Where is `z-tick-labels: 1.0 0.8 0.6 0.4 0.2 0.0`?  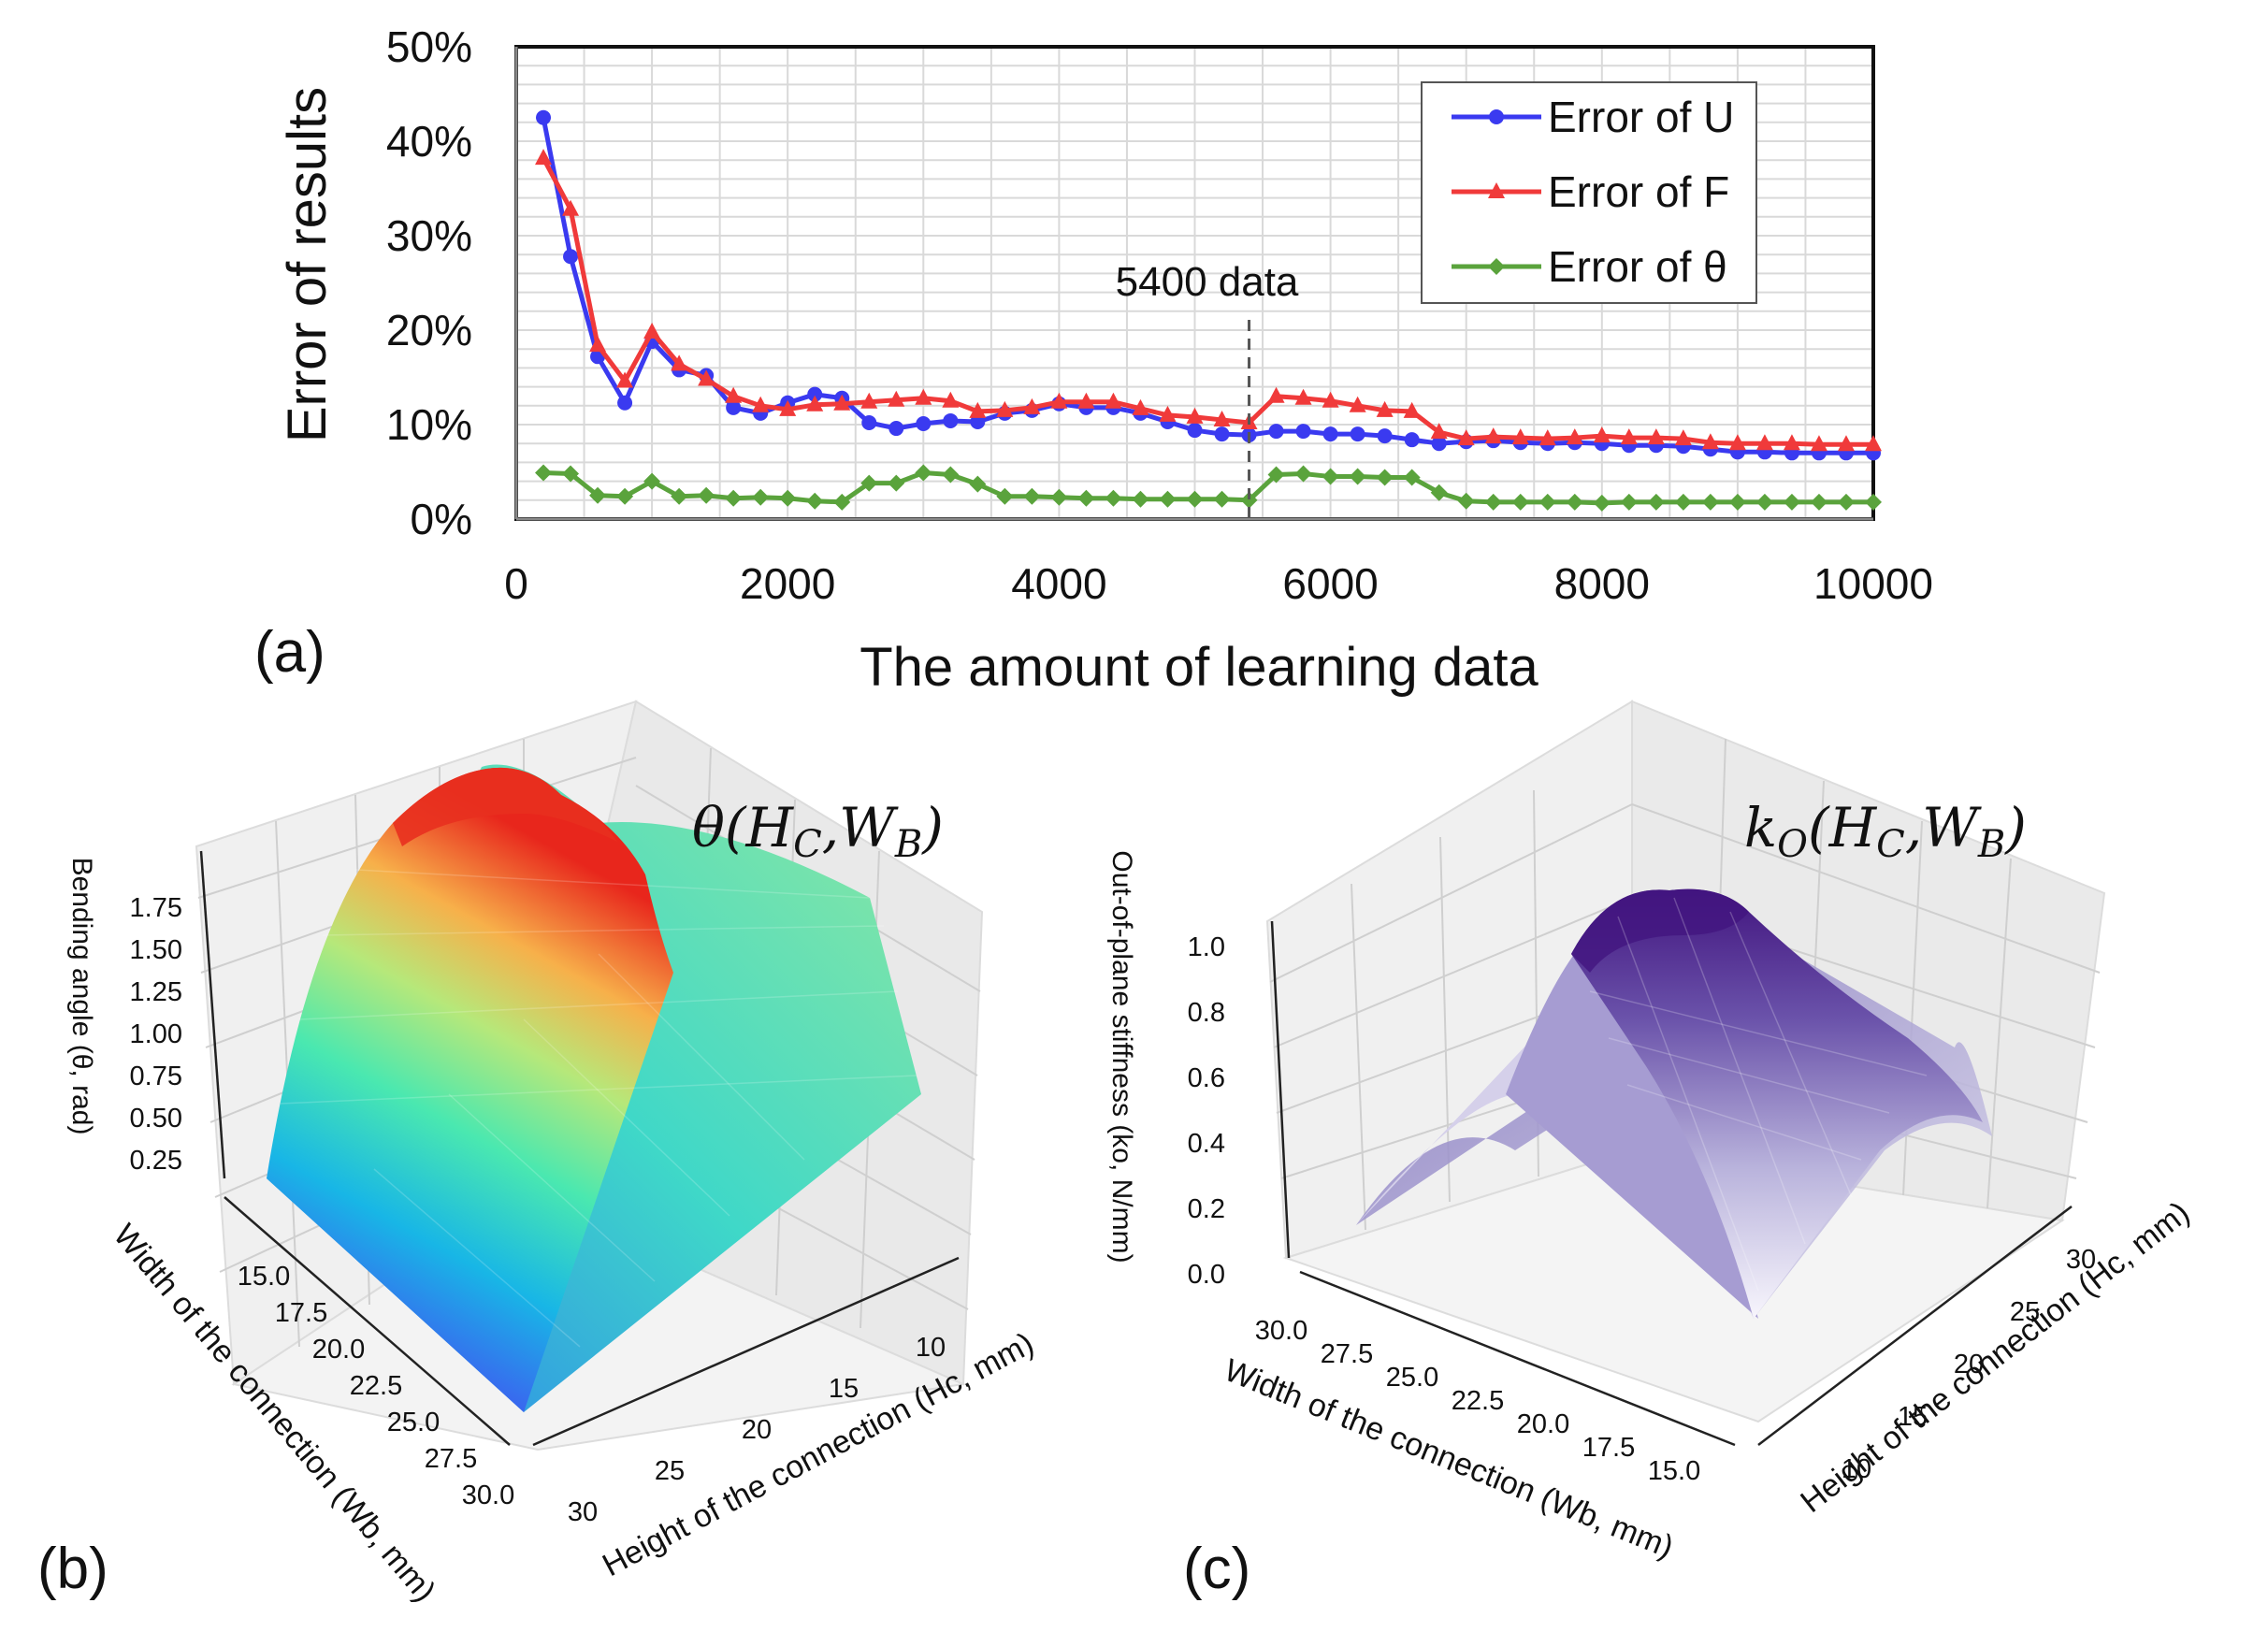
z-tick-labels: 1.0 0.8 0.6 0.4 0.2 0.0 is located at coordinates (1206, 1111).